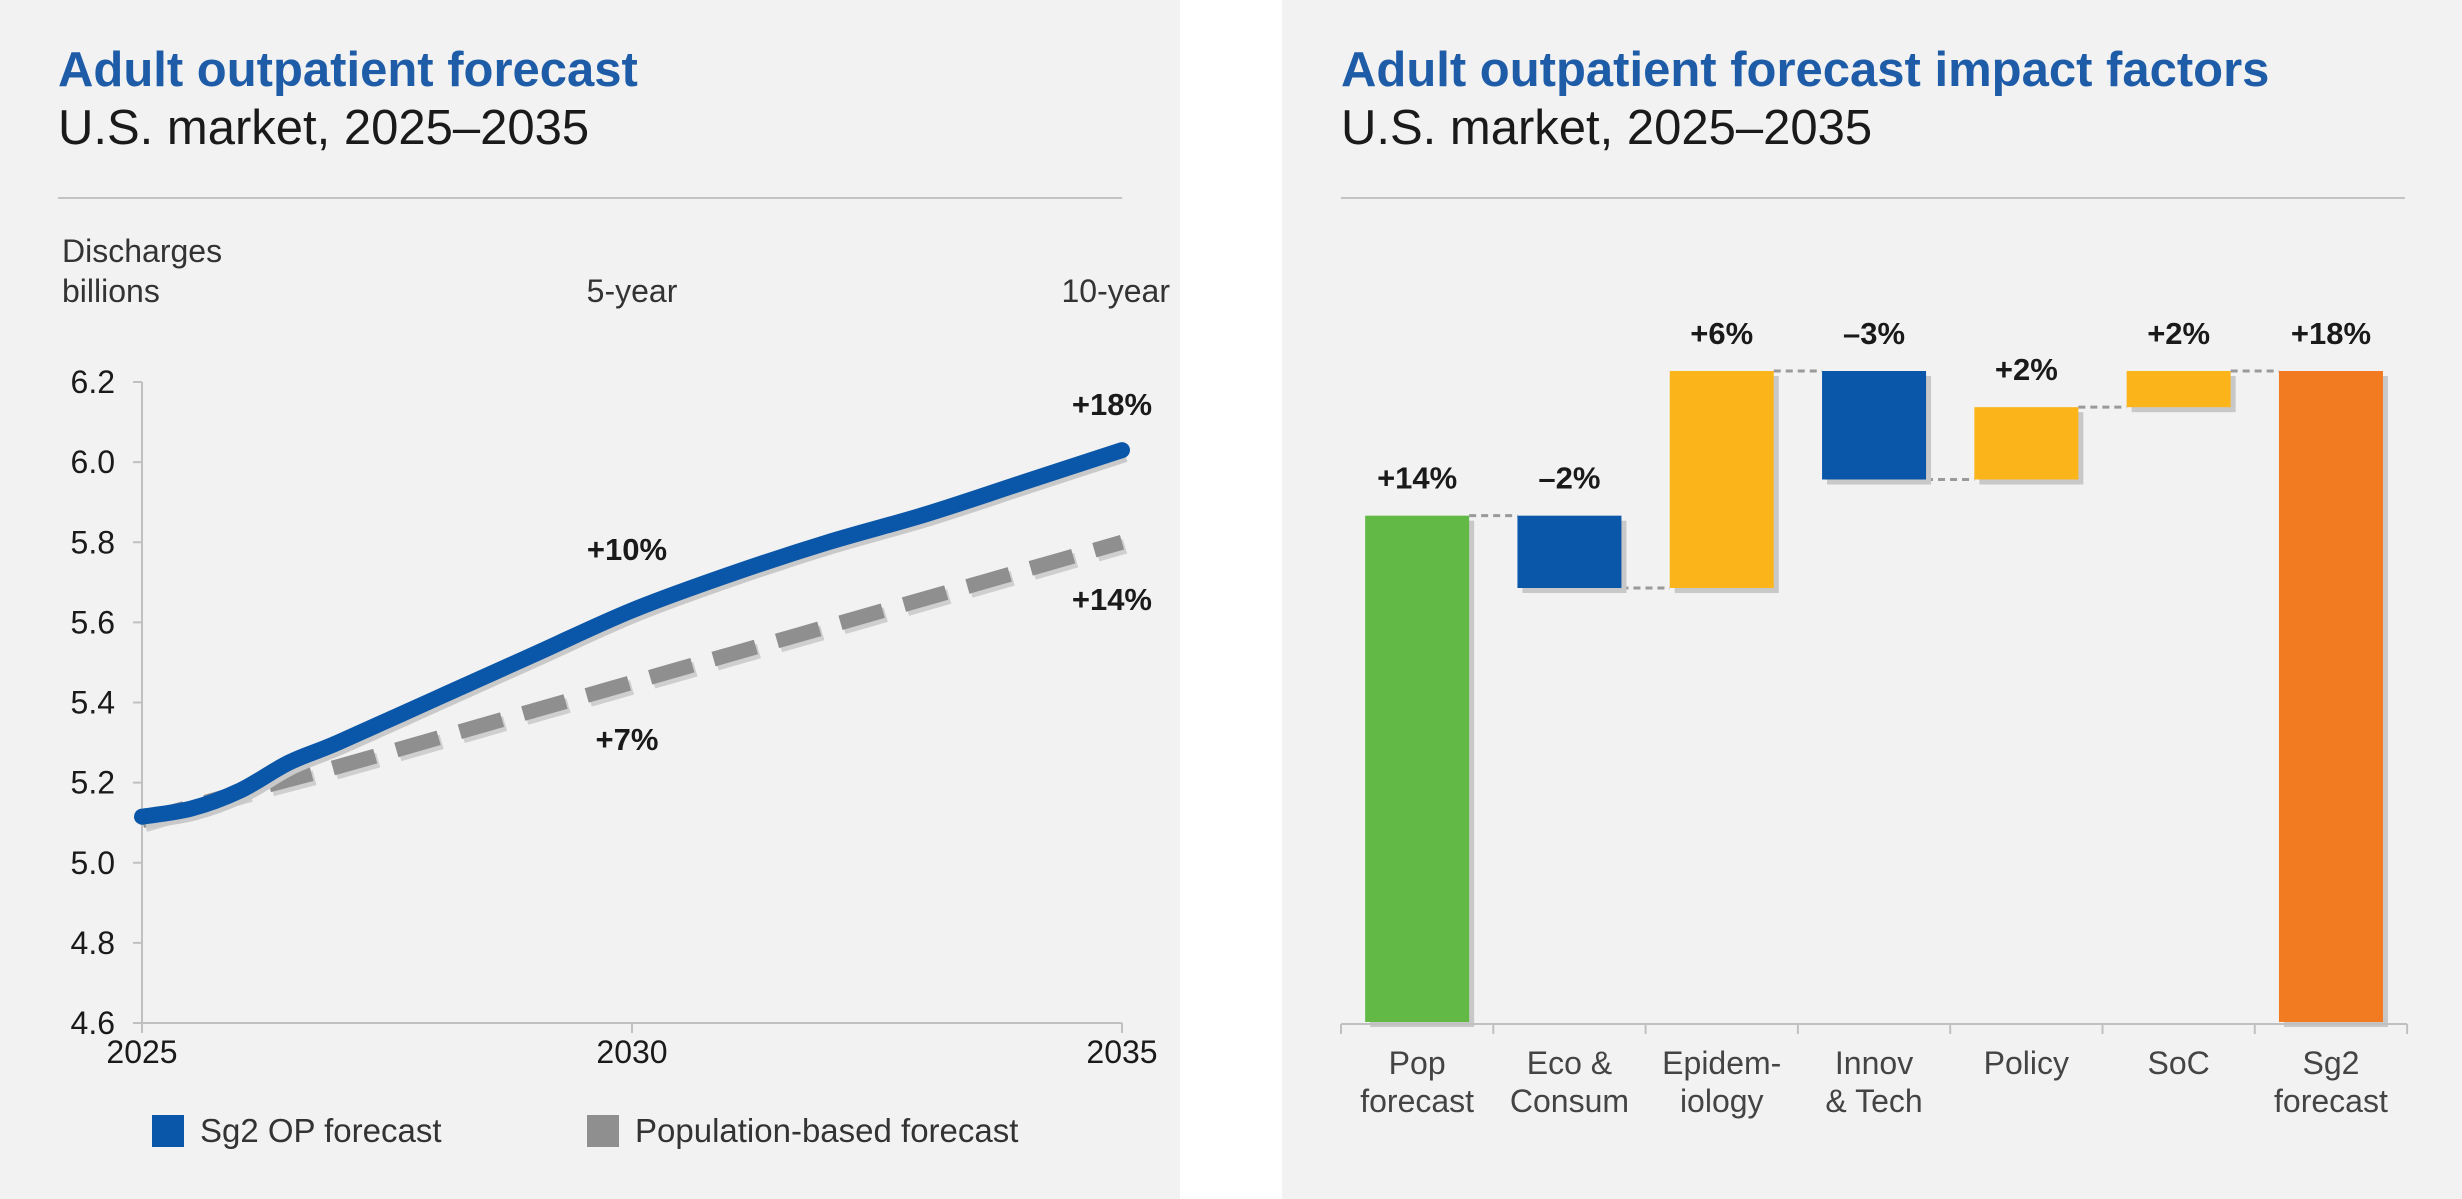  What do you see at coordinates (321, 1130) in the screenshot?
I see `legend-label-sg2: Sg2 OP forecast` at bounding box center [321, 1130].